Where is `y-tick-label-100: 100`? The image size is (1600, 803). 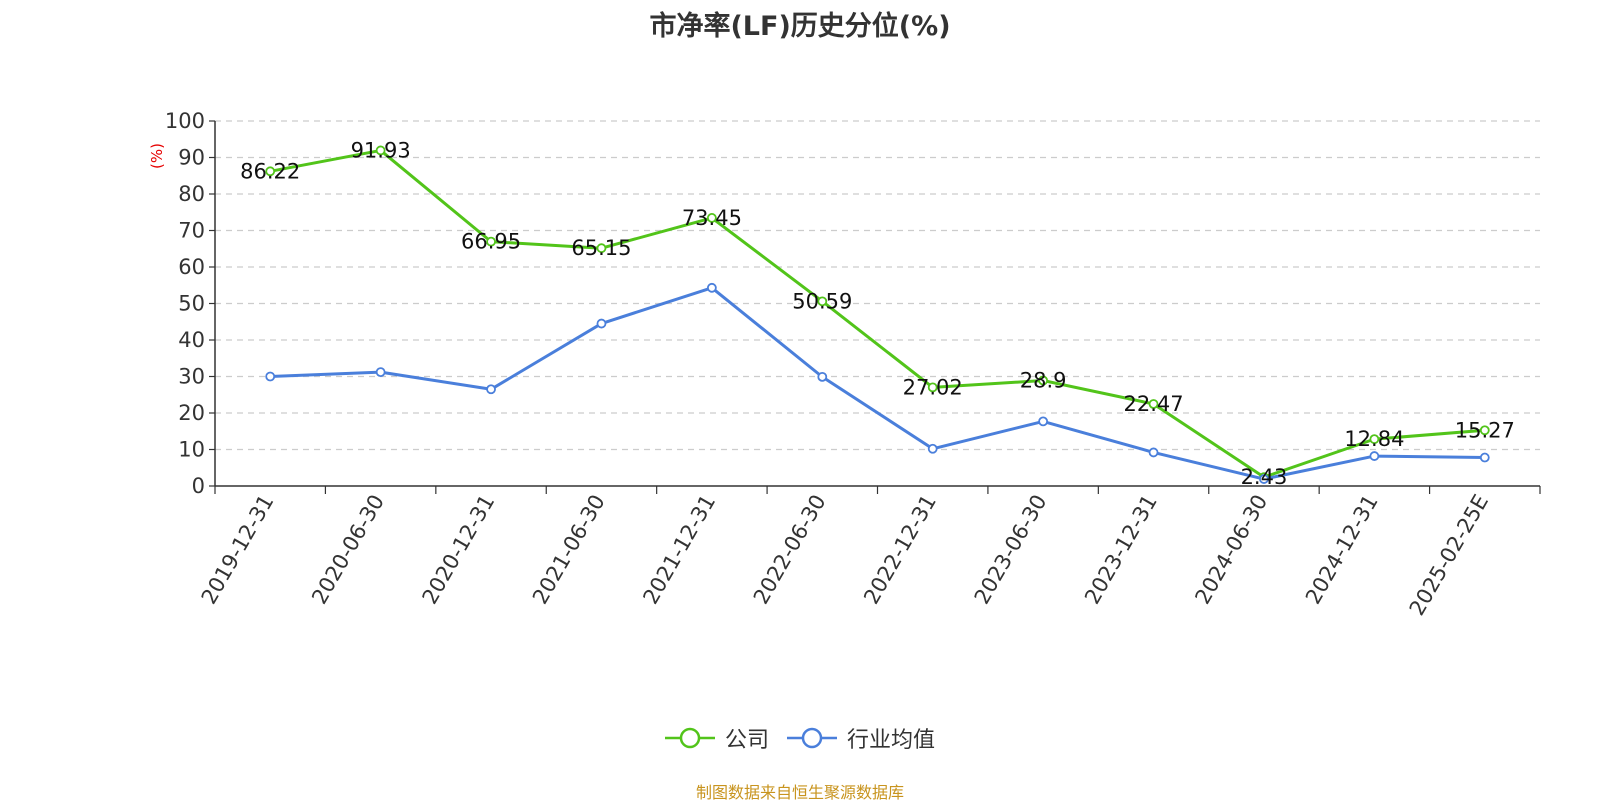
y-tick-label-100: 100 is located at coordinates (185, 121).